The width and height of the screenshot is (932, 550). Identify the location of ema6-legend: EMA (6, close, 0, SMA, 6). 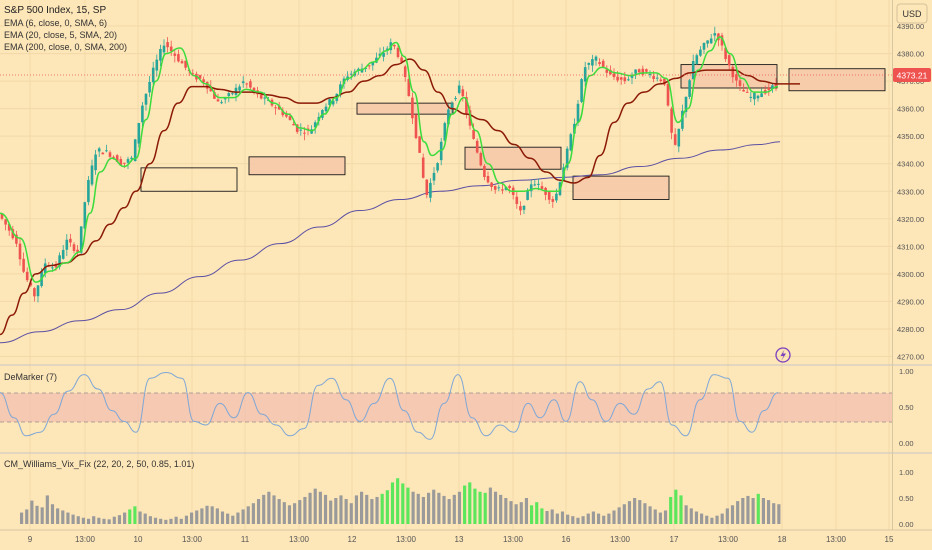
(55, 23).